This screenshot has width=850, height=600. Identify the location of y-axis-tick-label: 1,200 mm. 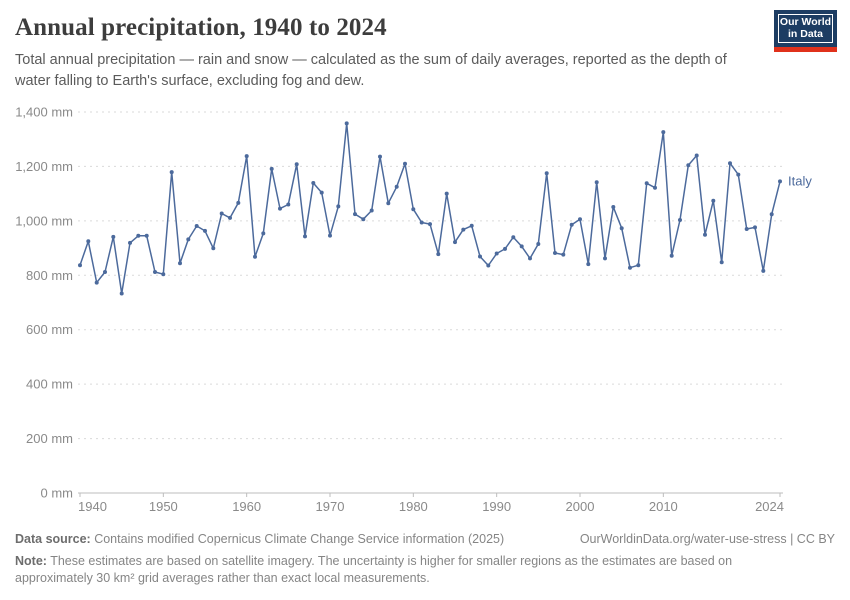
(44, 166).